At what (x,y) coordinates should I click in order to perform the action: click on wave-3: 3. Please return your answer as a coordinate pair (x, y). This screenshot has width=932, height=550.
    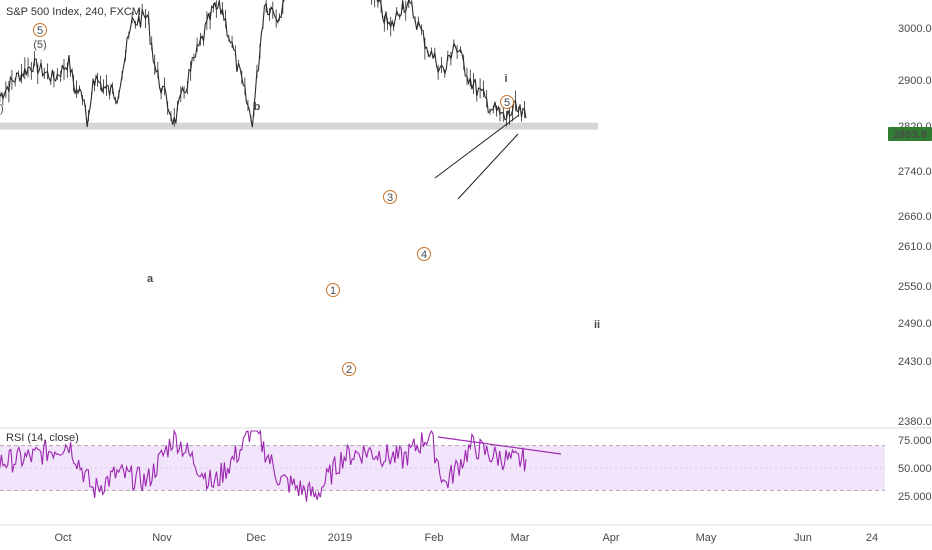
    Looking at the image, I should click on (390, 198).